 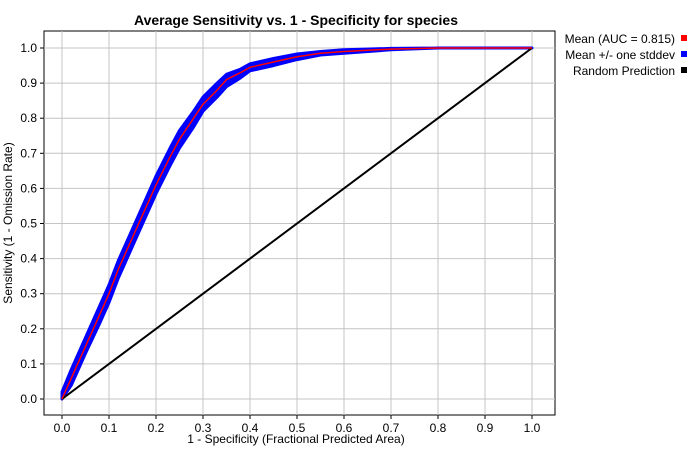 What do you see at coordinates (250, 428) in the screenshot?
I see `x-tick-label: 0.4` at bounding box center [250, 428].